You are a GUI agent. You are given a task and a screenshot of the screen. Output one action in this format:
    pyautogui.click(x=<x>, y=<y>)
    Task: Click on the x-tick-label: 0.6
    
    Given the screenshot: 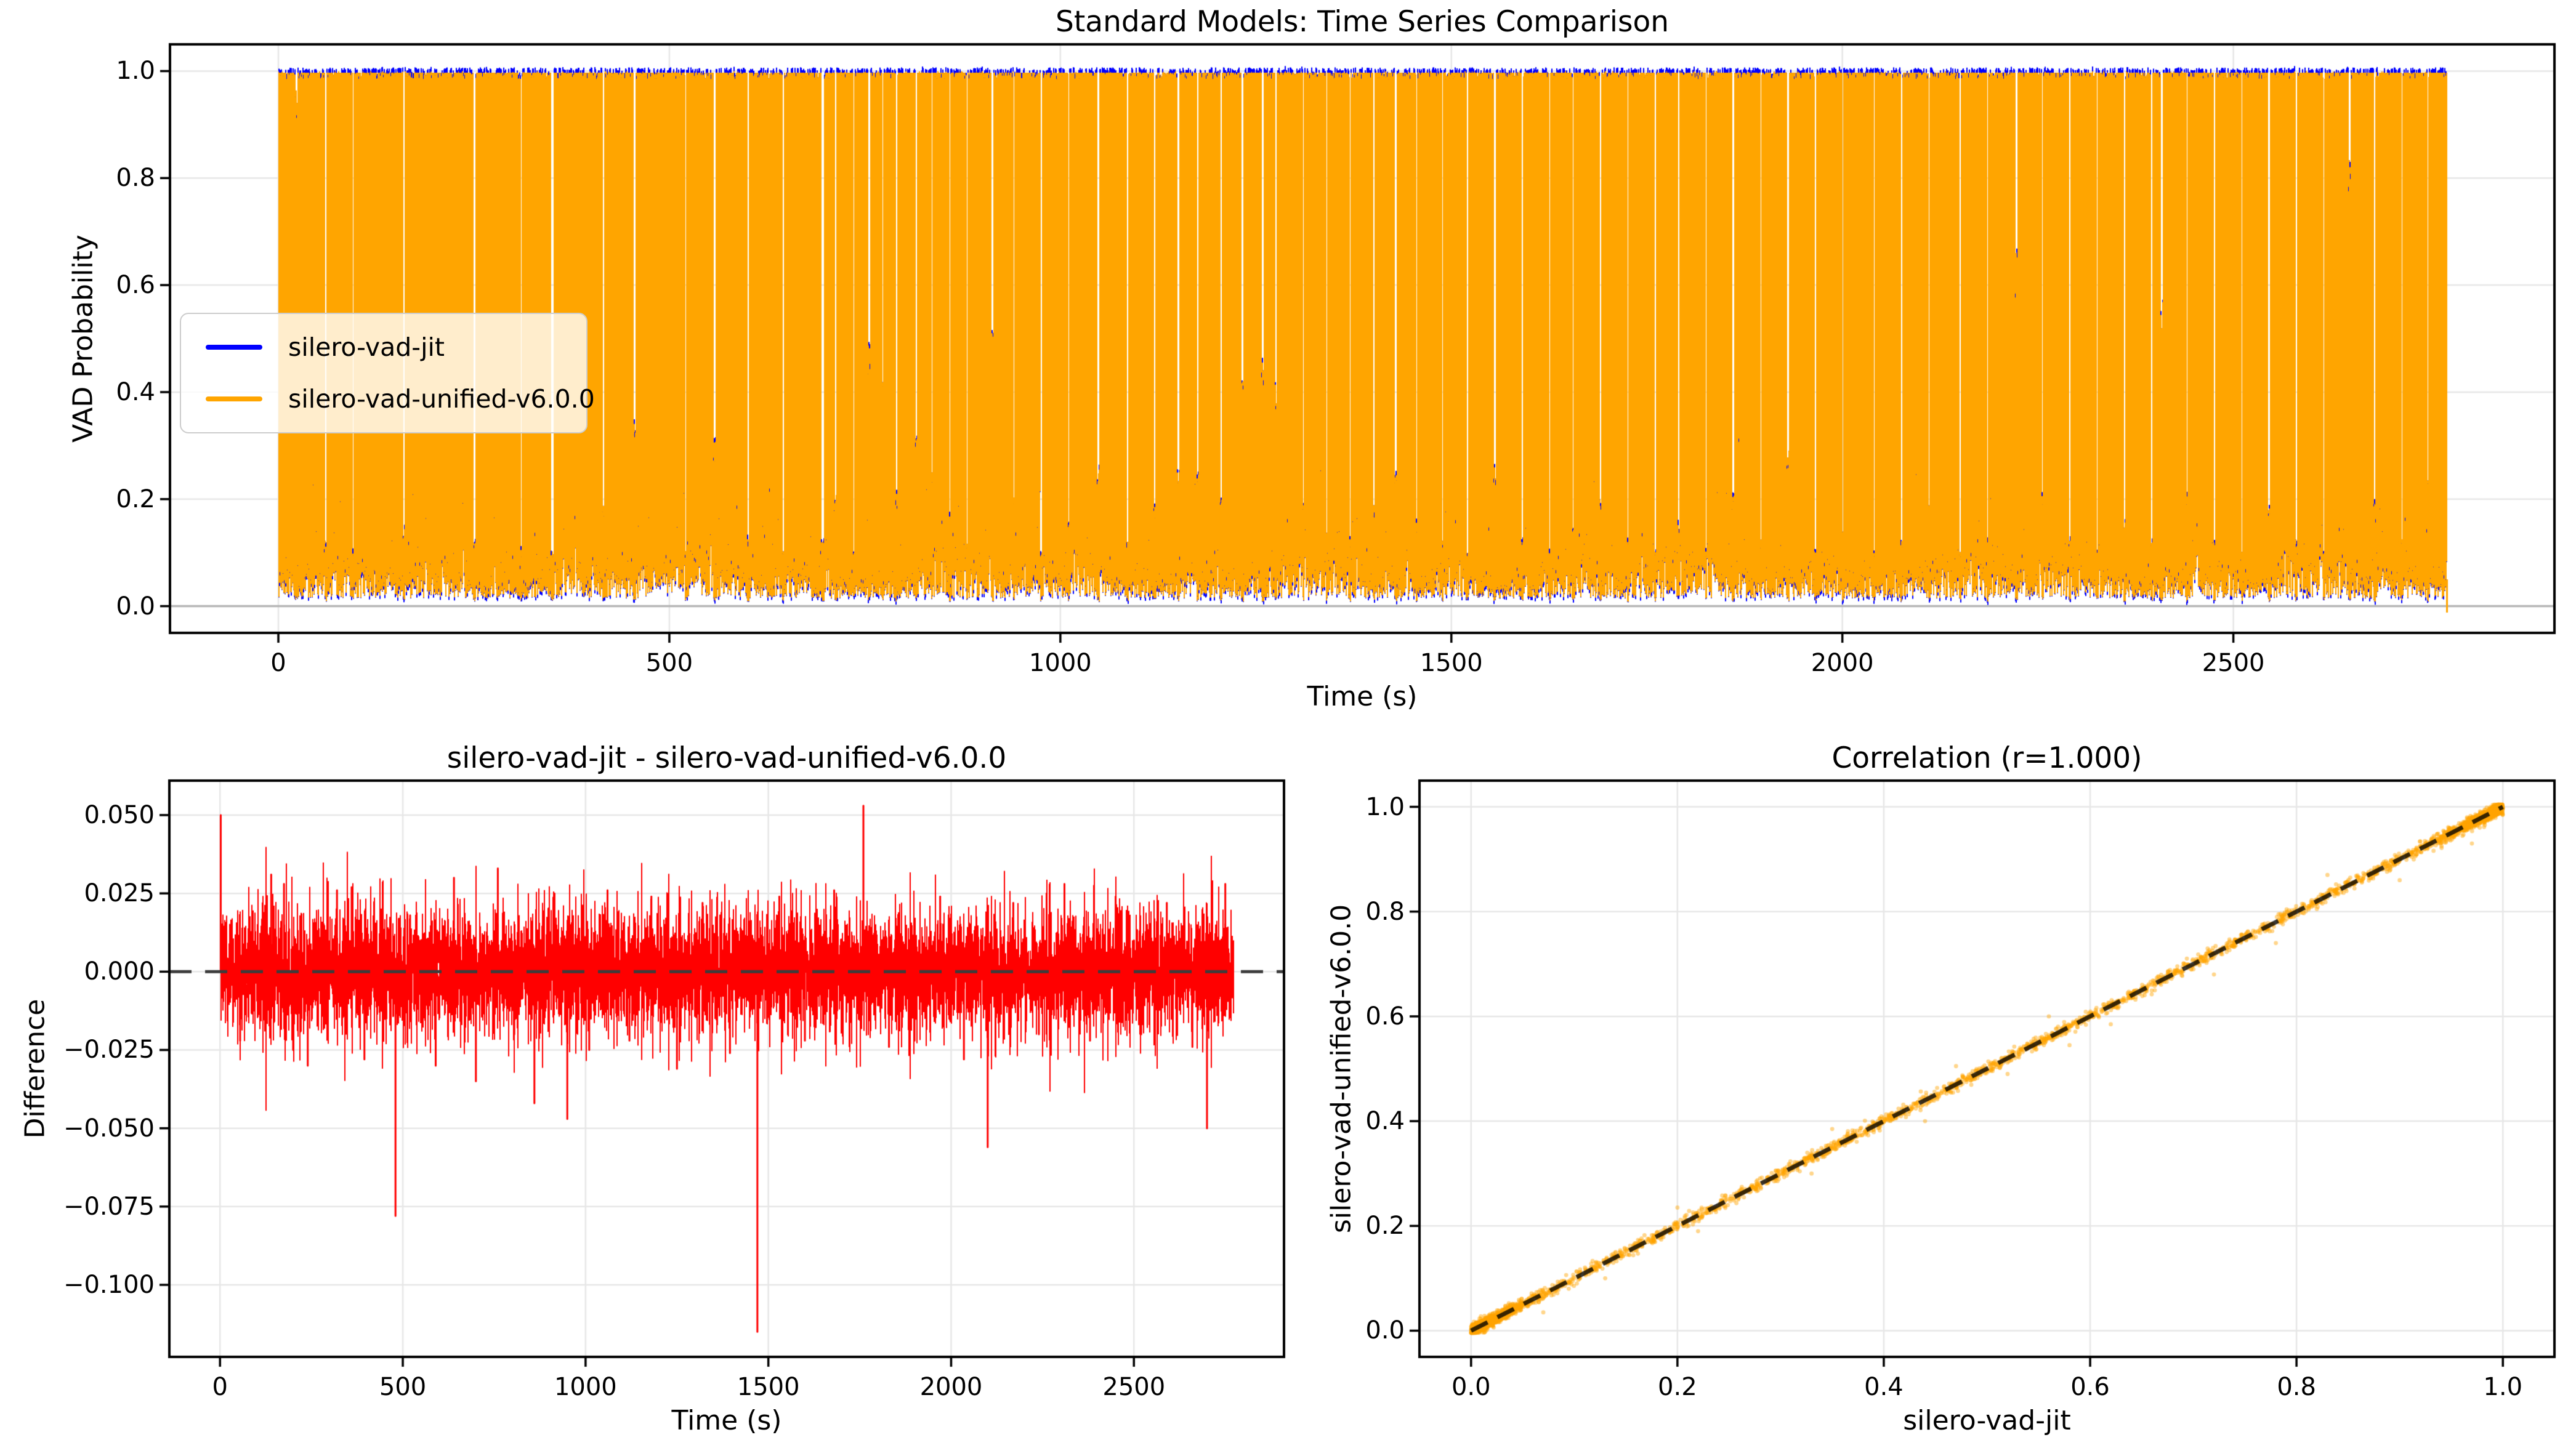 What is the action you would take?
    pyautogui.click(x=2090, y=1387)
    